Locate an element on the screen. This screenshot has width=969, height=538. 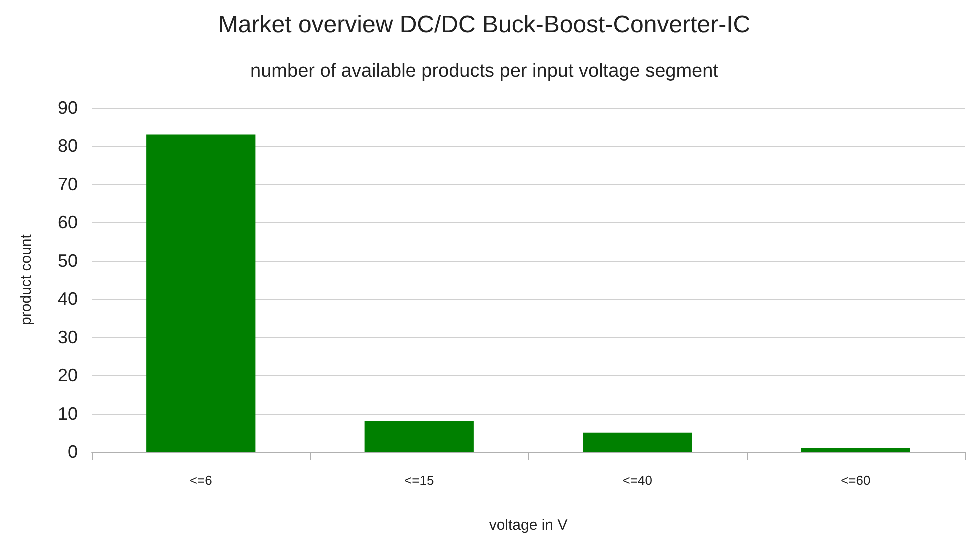
x-tick-label: <=60 is located at coordinates (856, 480).